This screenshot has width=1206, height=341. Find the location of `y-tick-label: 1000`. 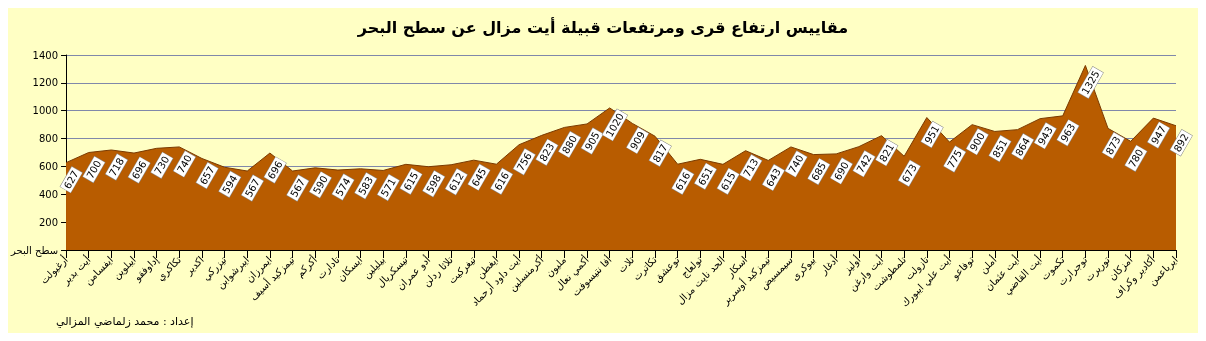

y-tick-label: 1000 is located at coordinates (45, 111).